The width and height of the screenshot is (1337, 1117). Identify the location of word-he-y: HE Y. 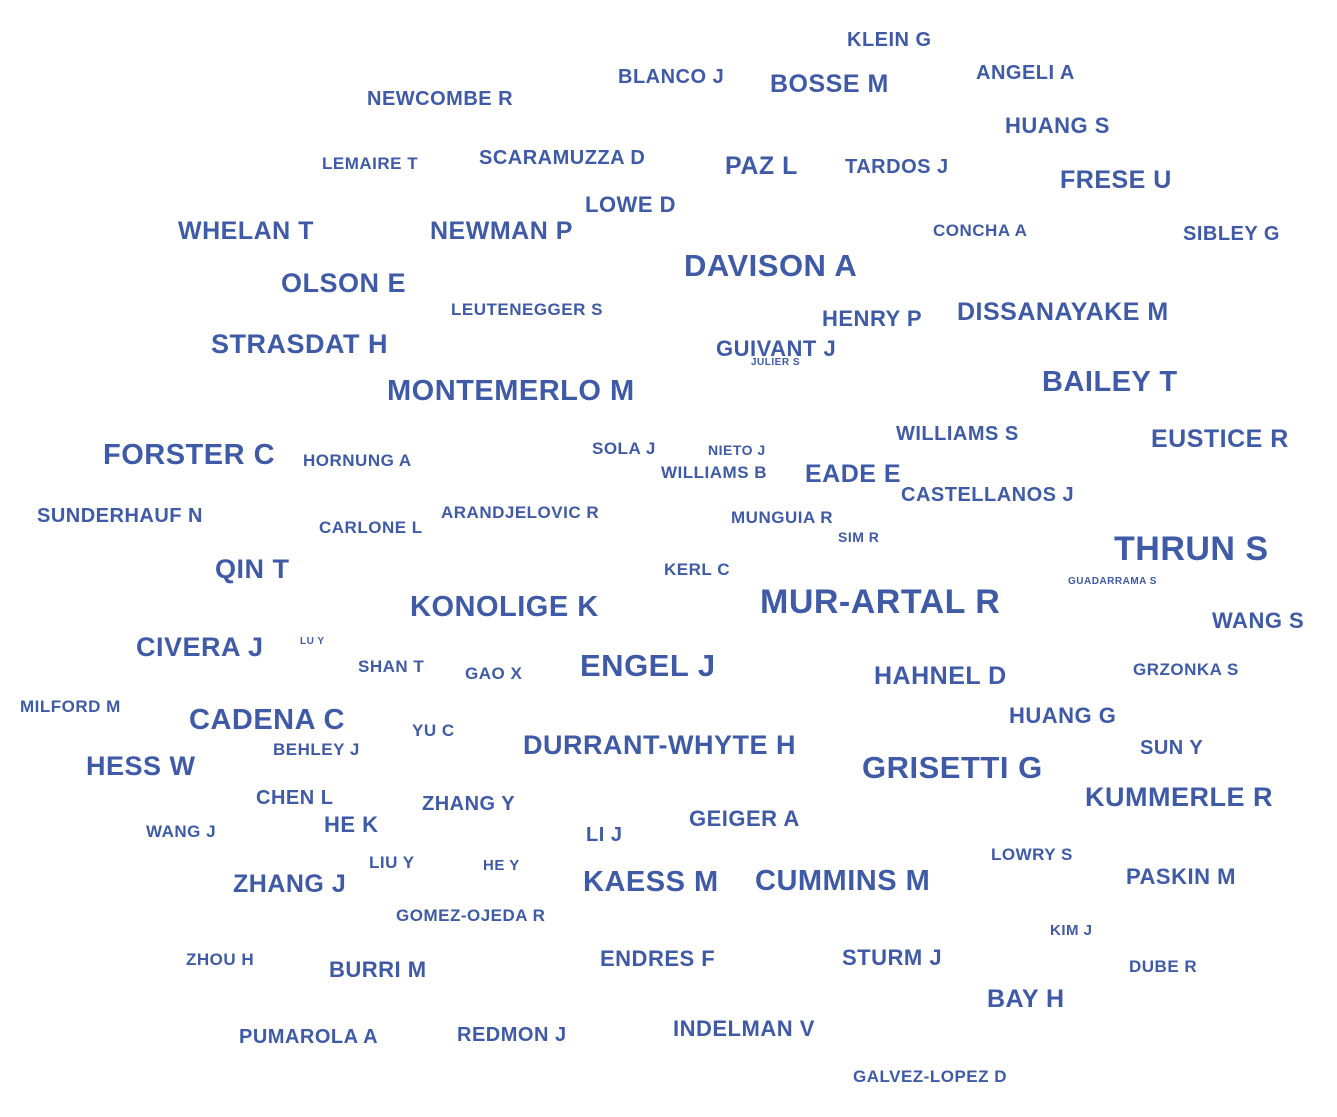
(501, 865).